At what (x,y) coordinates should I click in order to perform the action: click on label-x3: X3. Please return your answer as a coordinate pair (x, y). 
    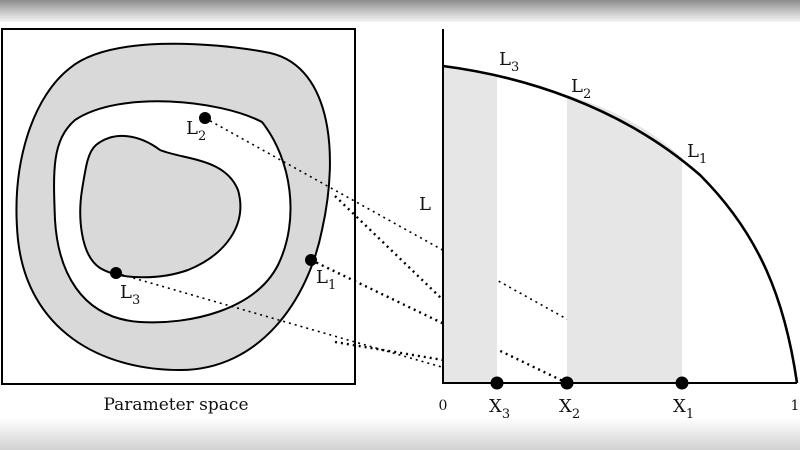
    Looking at the image, I should click on (499, 409).